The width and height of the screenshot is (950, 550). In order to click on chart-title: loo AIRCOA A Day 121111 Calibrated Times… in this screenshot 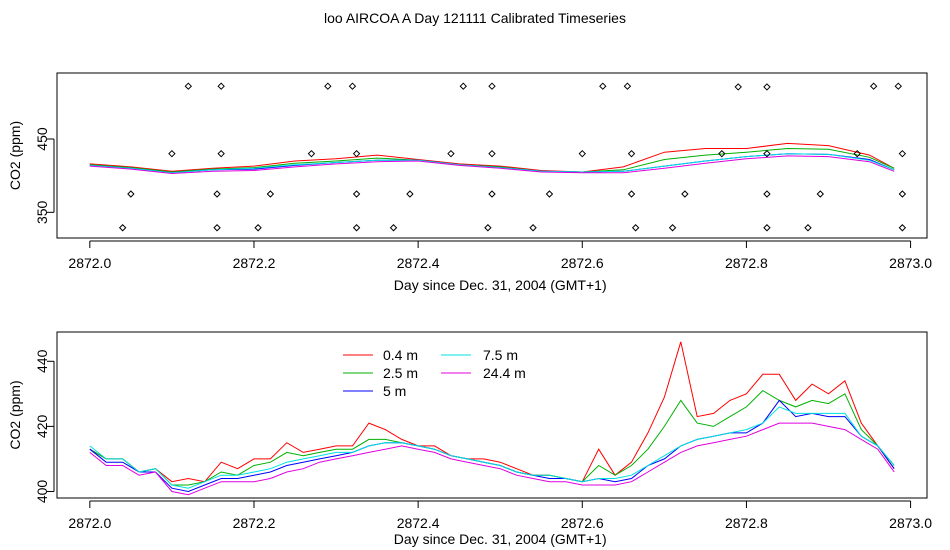, I will do `click(475, 18)`.